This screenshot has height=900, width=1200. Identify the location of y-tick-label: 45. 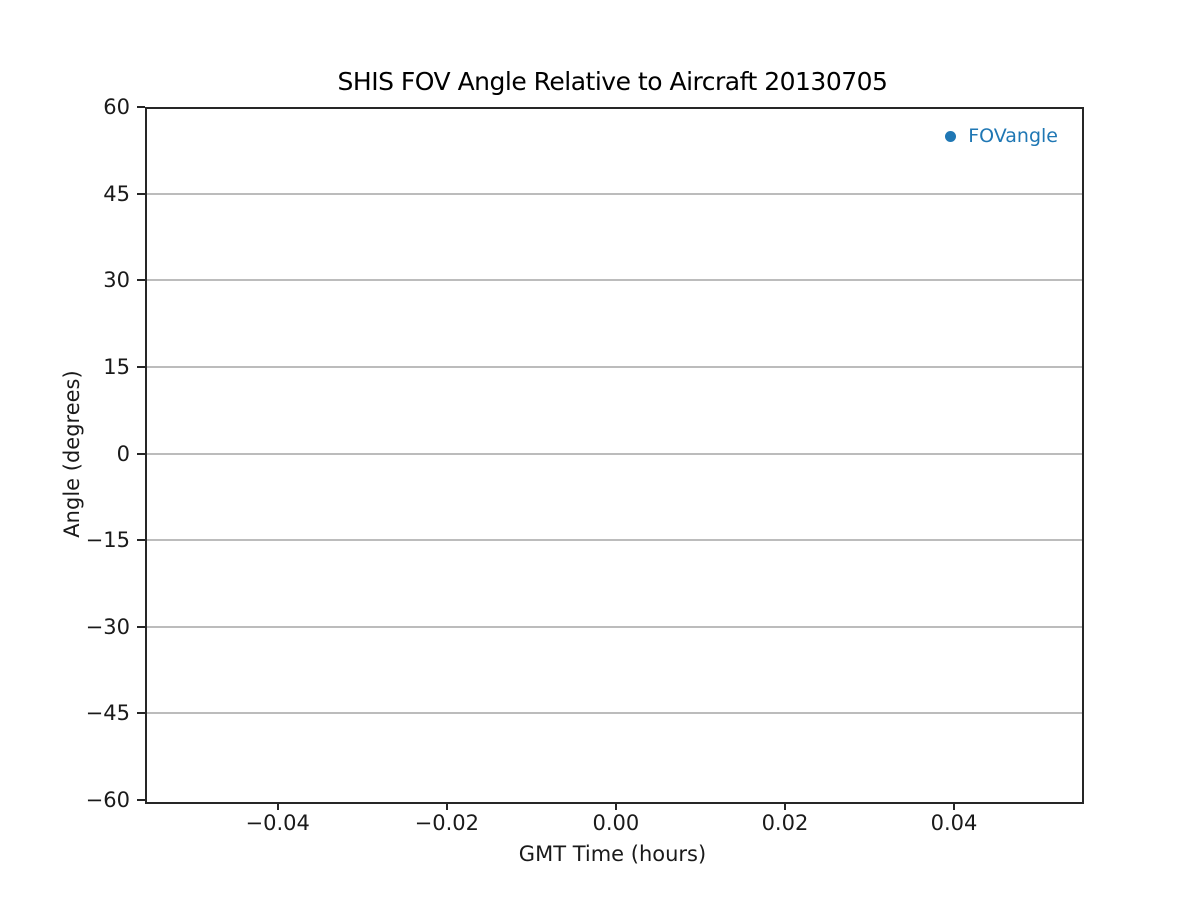
(116, 193).